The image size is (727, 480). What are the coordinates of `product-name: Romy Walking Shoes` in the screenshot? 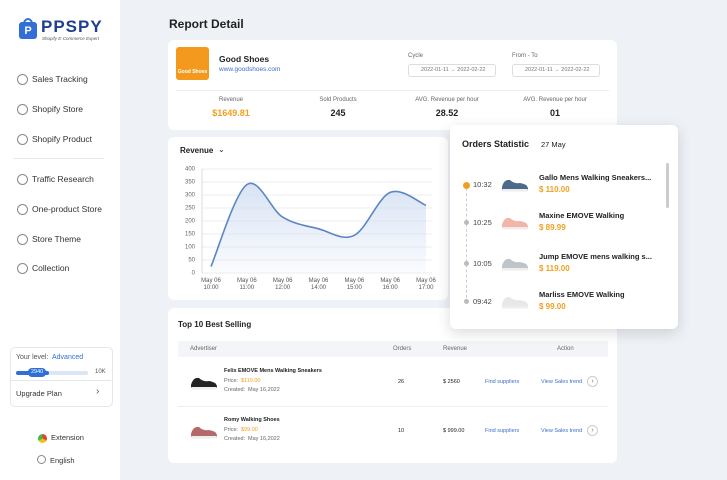 It's located at (252, 420).